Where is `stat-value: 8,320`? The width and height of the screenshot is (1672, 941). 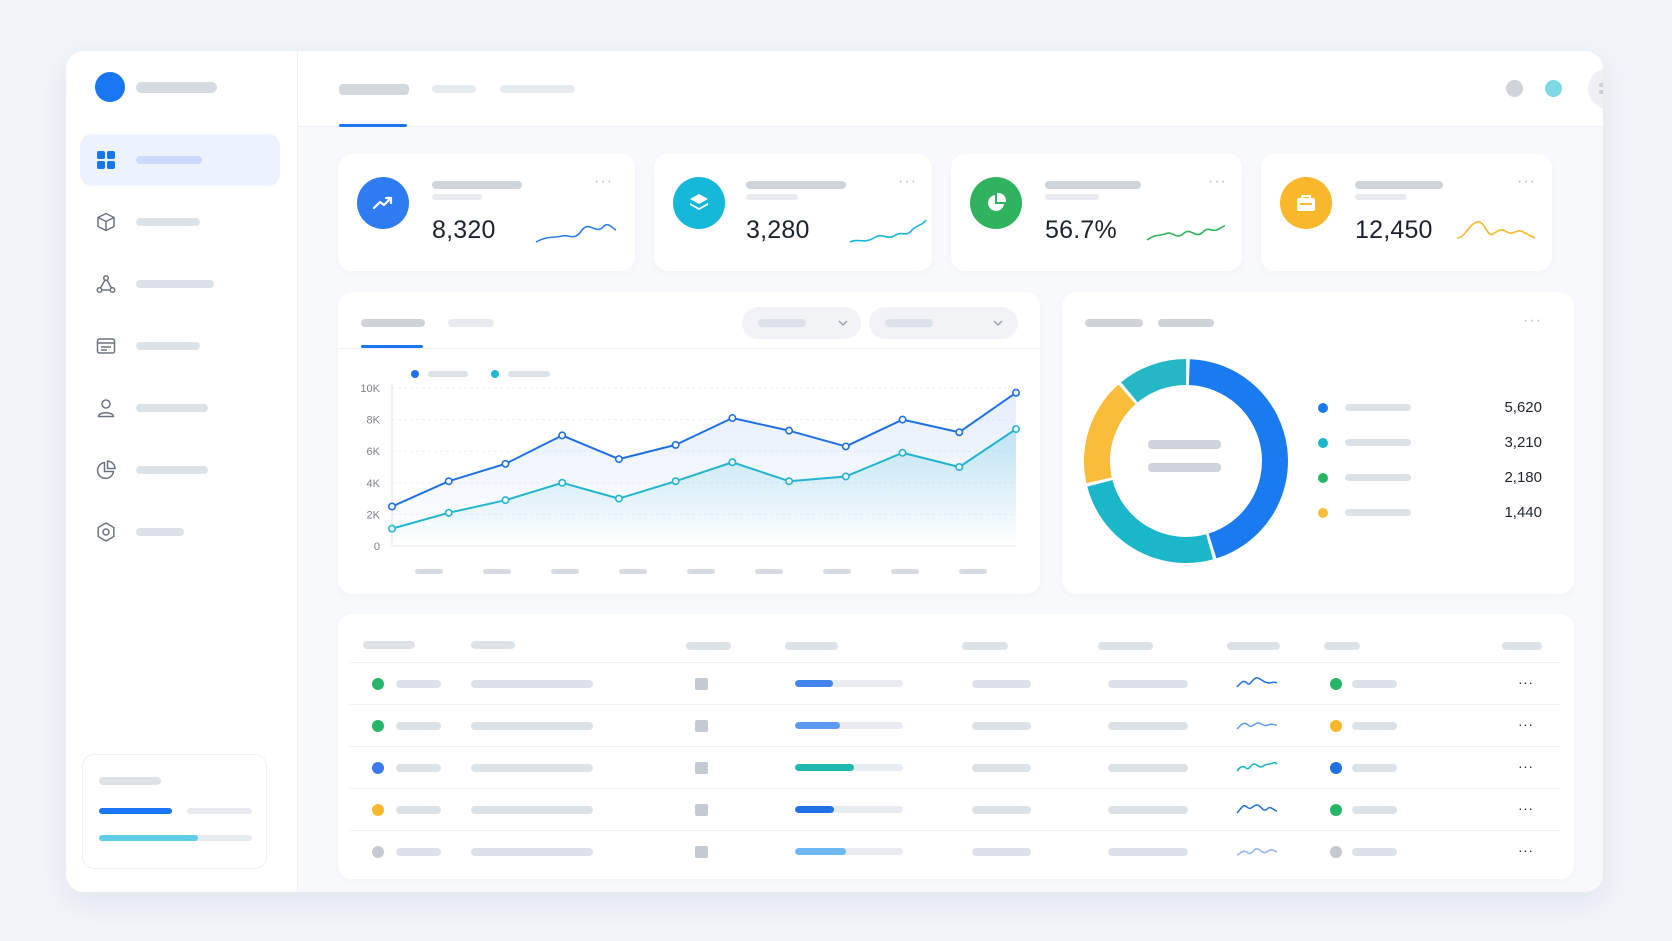
stat-value: 8,320 is located at coordinates (464, 230).